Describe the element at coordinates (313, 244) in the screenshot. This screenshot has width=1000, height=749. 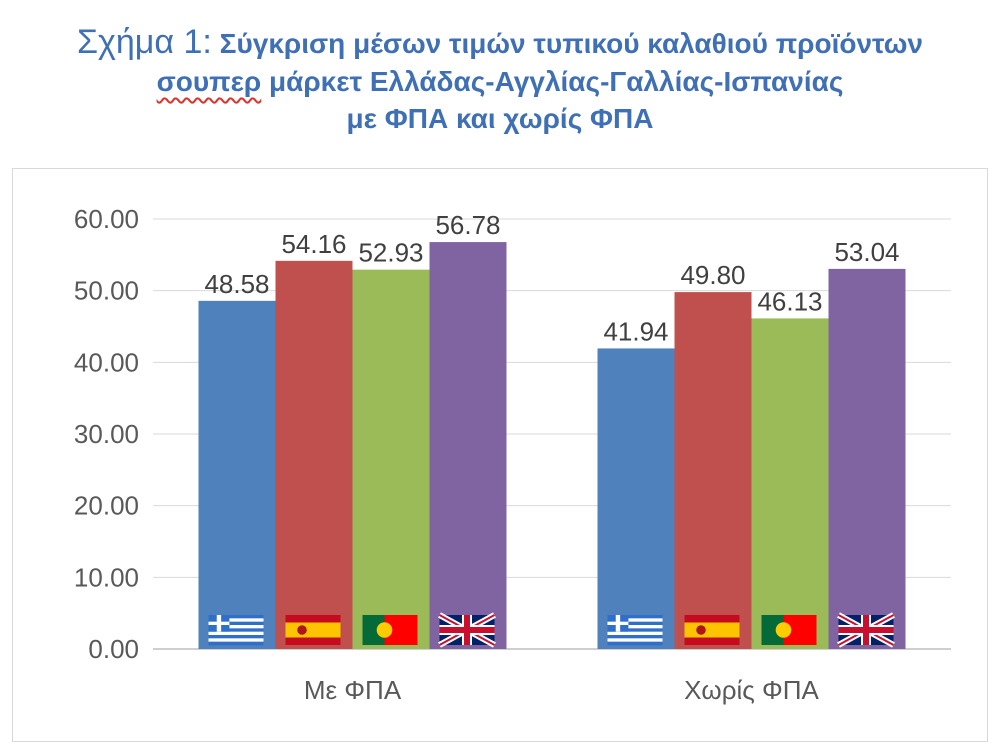
I see `data-label: 54.16` at that location.